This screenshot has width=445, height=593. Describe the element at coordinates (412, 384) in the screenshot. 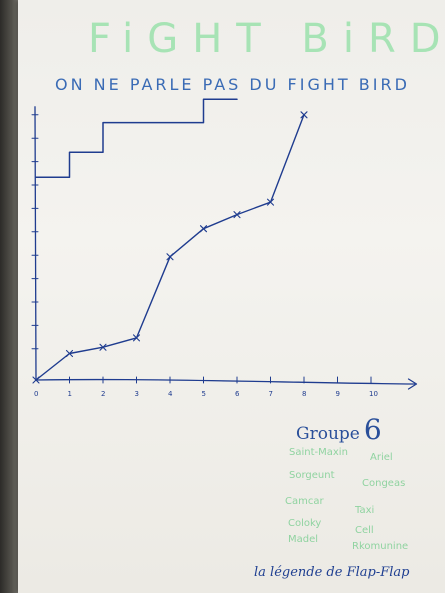

I see `x-axis-arrow` at that location.